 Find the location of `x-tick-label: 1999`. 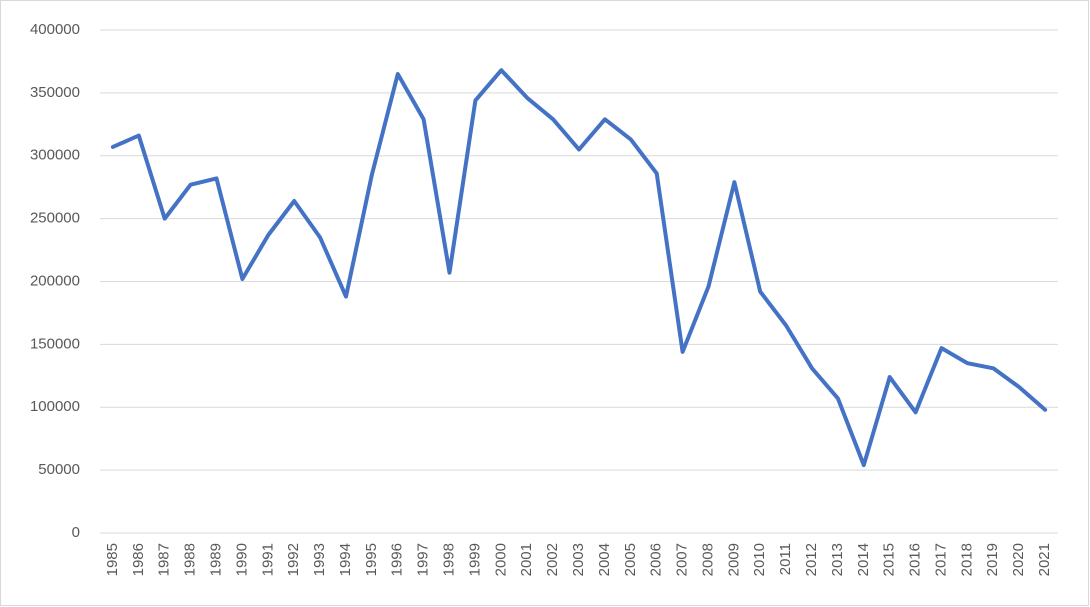

x-tick-label: 1999 is located at coordinates (474, 559).